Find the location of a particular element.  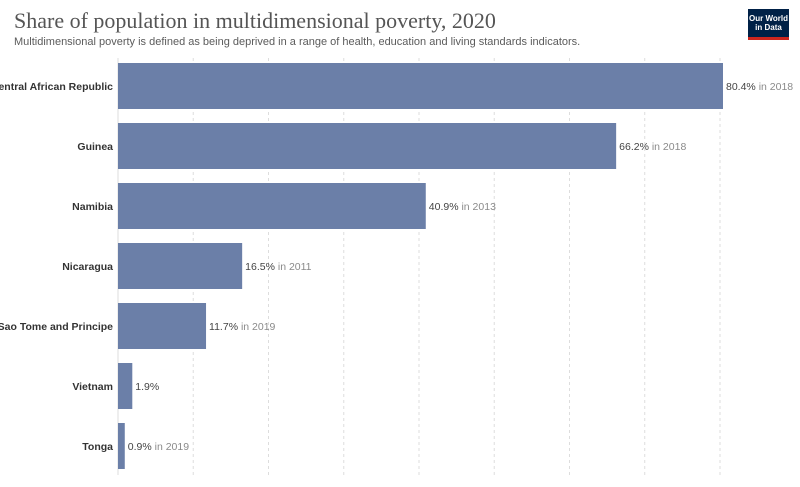

data-label: 40.9% in 2013 is located at coordinates (462, 207).